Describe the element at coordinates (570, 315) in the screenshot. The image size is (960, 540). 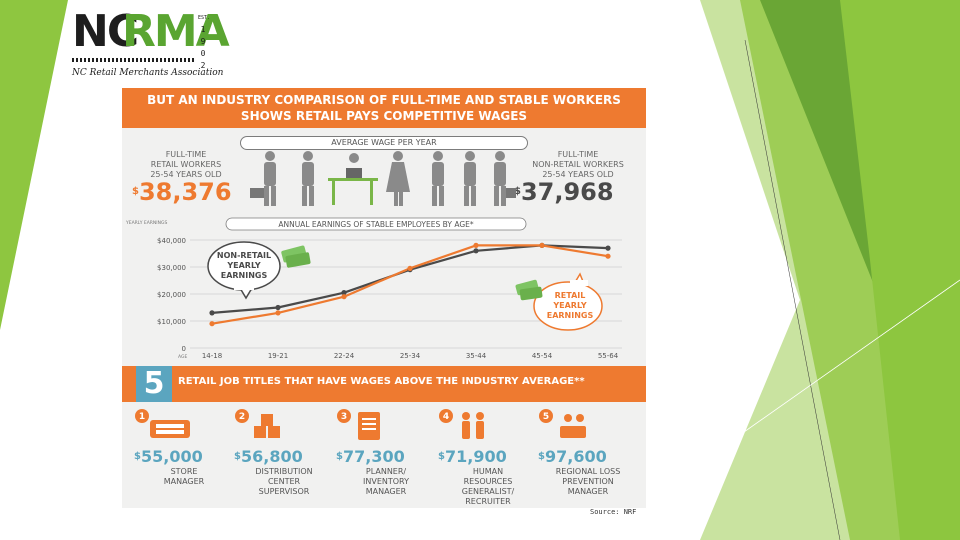
I see `retail-annotation-line: EARNINGS` at that location.